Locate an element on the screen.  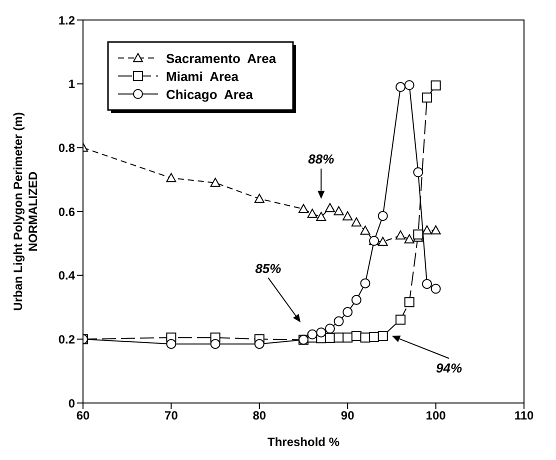
annotation: 94% is located at coordinates (449, 368).